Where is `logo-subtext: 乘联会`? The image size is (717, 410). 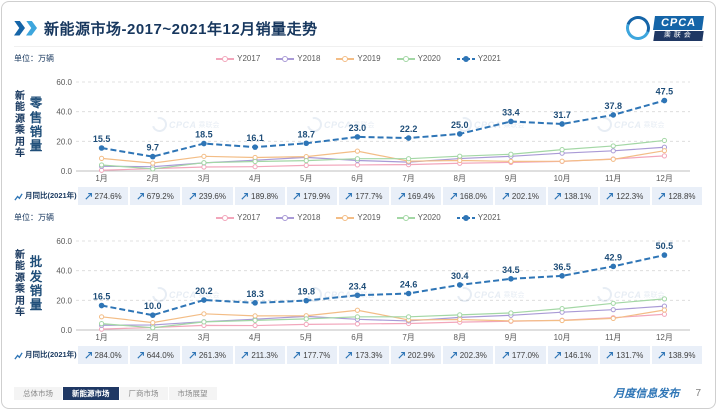 logo-subtext: 乘联会 is located at coordinates (678, 35).